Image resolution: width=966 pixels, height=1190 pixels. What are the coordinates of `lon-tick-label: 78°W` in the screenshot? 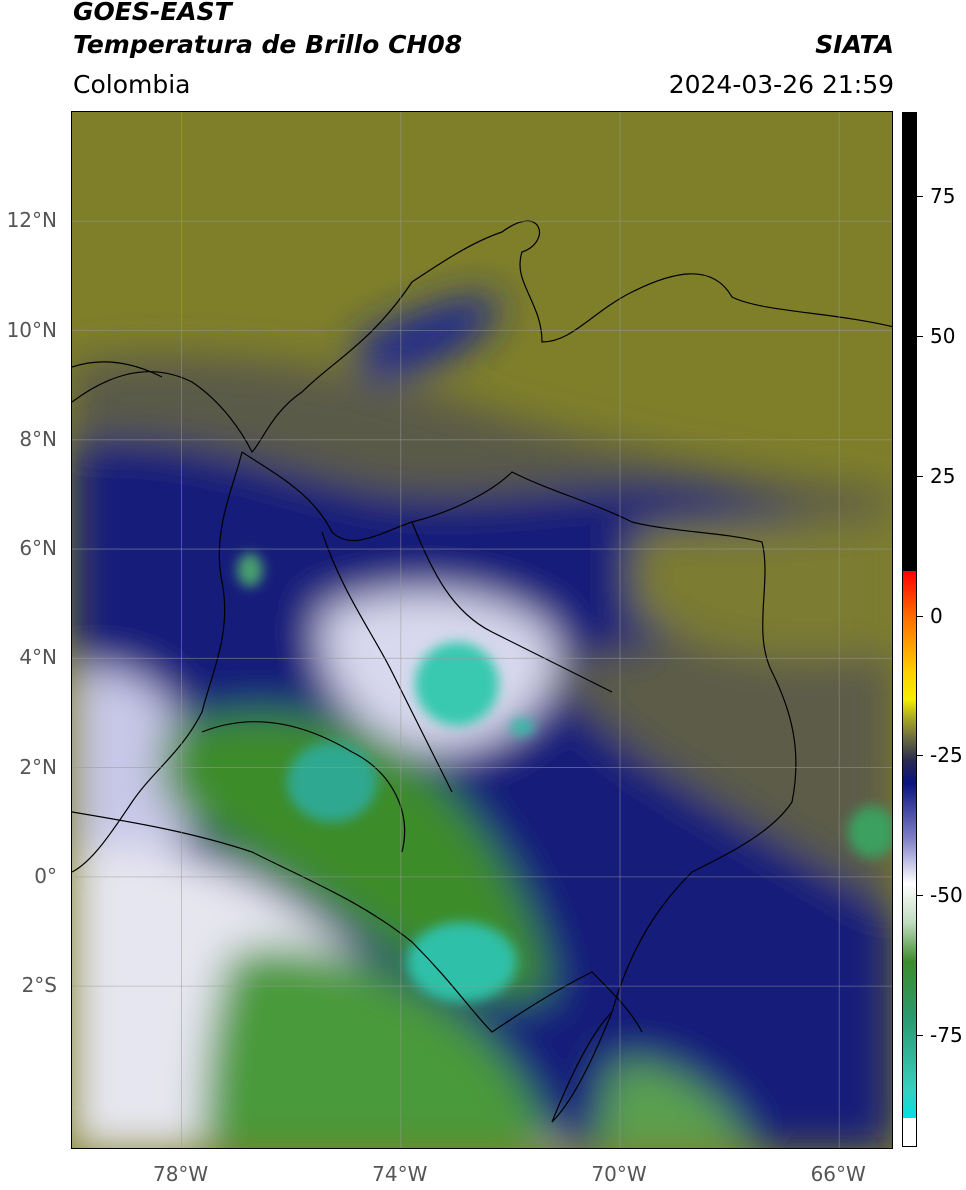 It's located at (180, 1174).